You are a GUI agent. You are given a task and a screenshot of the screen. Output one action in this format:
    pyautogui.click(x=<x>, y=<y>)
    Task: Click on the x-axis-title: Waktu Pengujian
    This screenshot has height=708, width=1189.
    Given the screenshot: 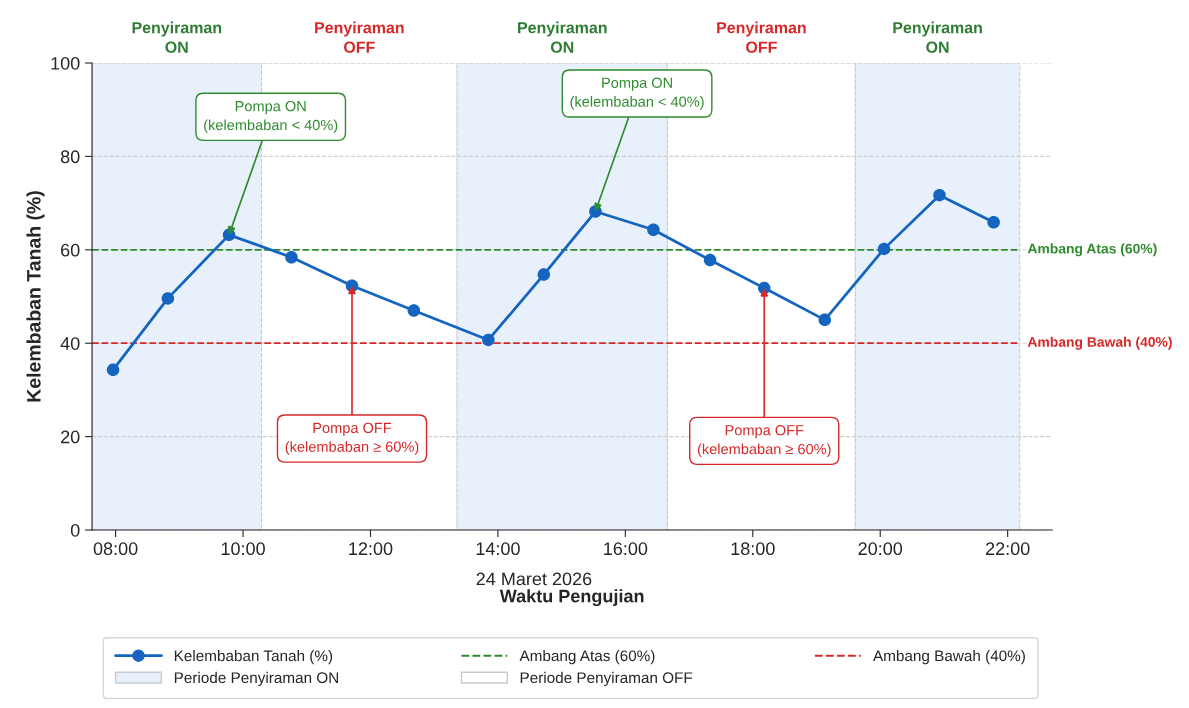 What is the action you would take?
    pyautogui.click(x=571, y=598)
    